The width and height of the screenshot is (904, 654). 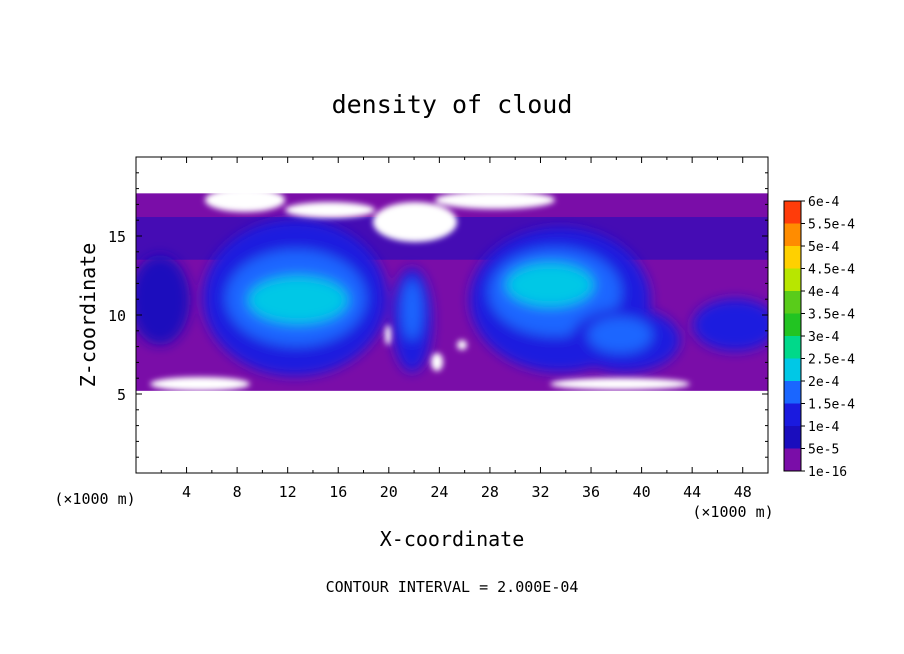 What do you see at coordinates (540, 492) in the screenshot?
I see `x-tick-label: 32` at bounding box center [540, 492].